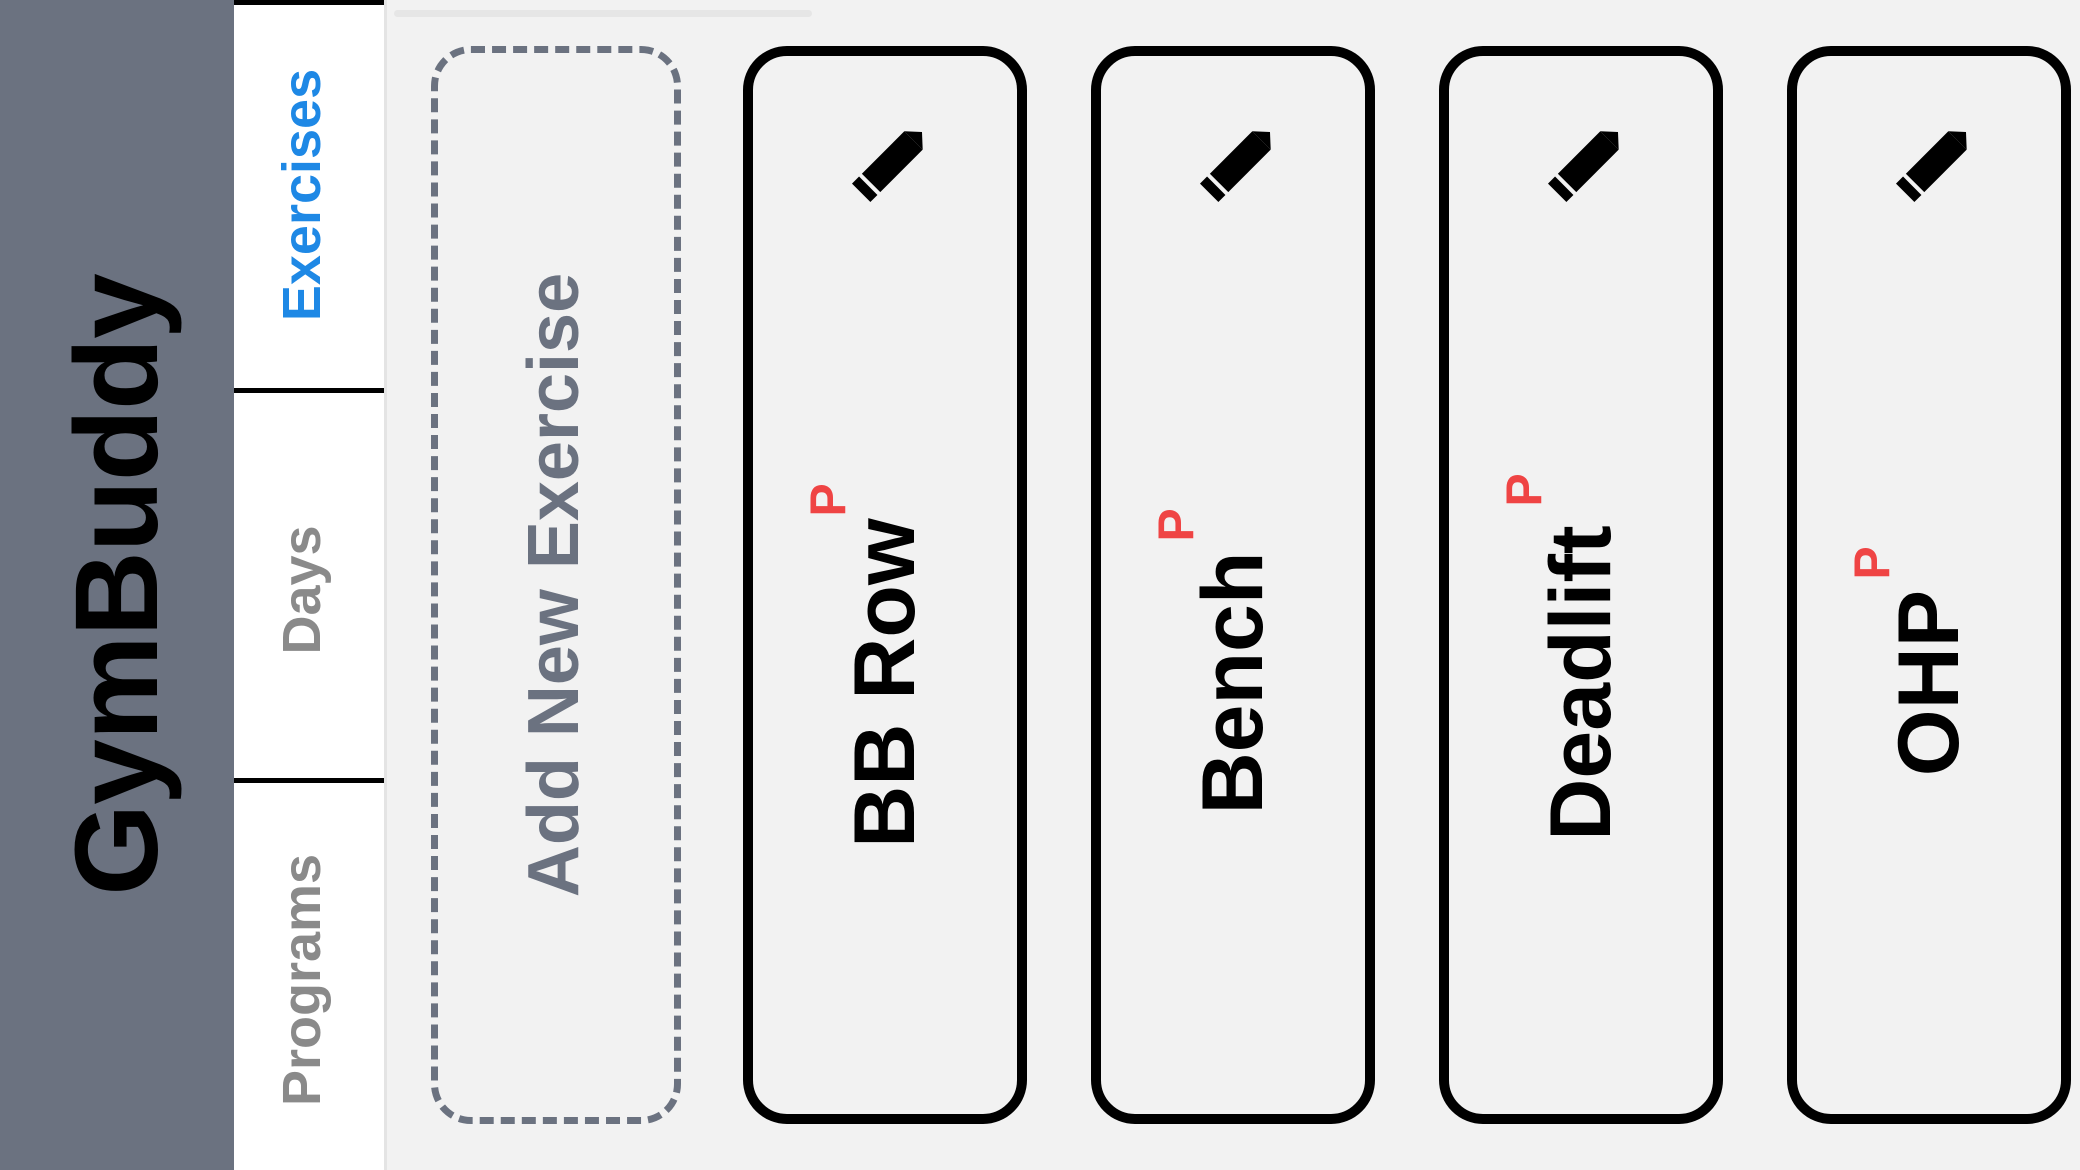  What do you see at coordinates (1581, 683) in the screenshot?
I see `exercise-name: Deadlift` at bounding box center [1581, 683].